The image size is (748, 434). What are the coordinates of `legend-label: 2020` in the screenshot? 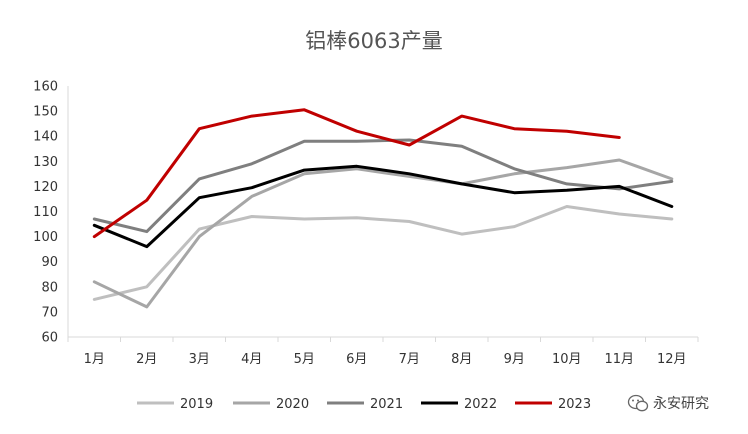 It's located at (292, 404).